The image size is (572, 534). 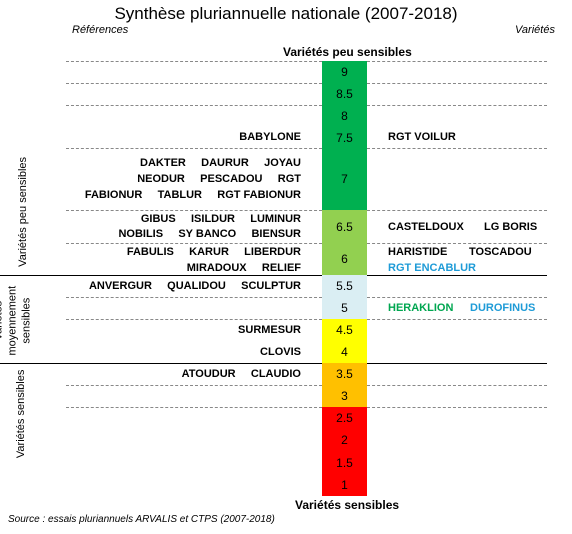 I want to click on reference-label: NEODUR PESCADOU RGT, so click(x=219, y=179).